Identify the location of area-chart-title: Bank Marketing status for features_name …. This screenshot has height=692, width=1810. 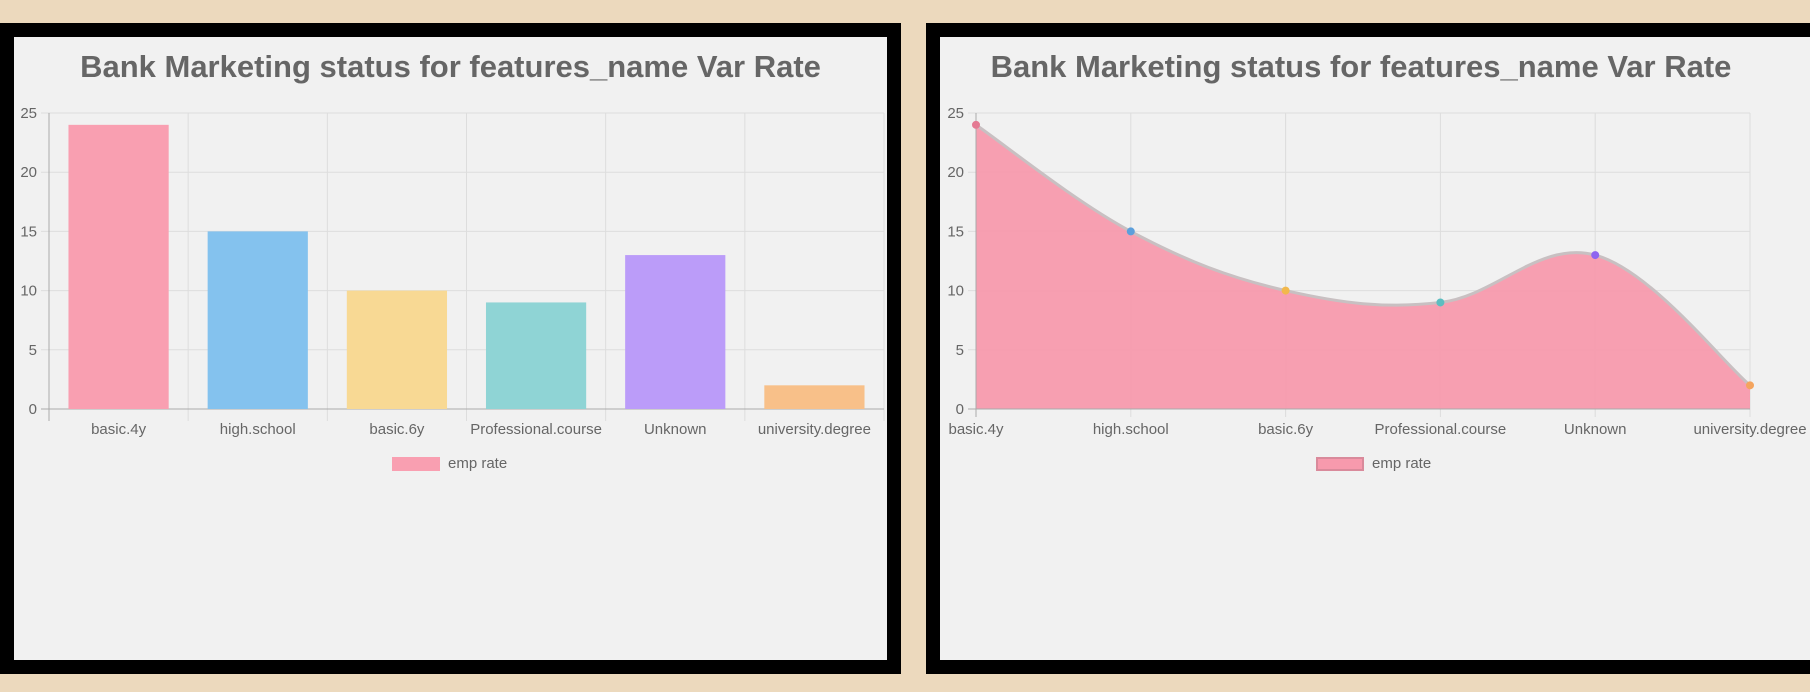
(1361, 66).